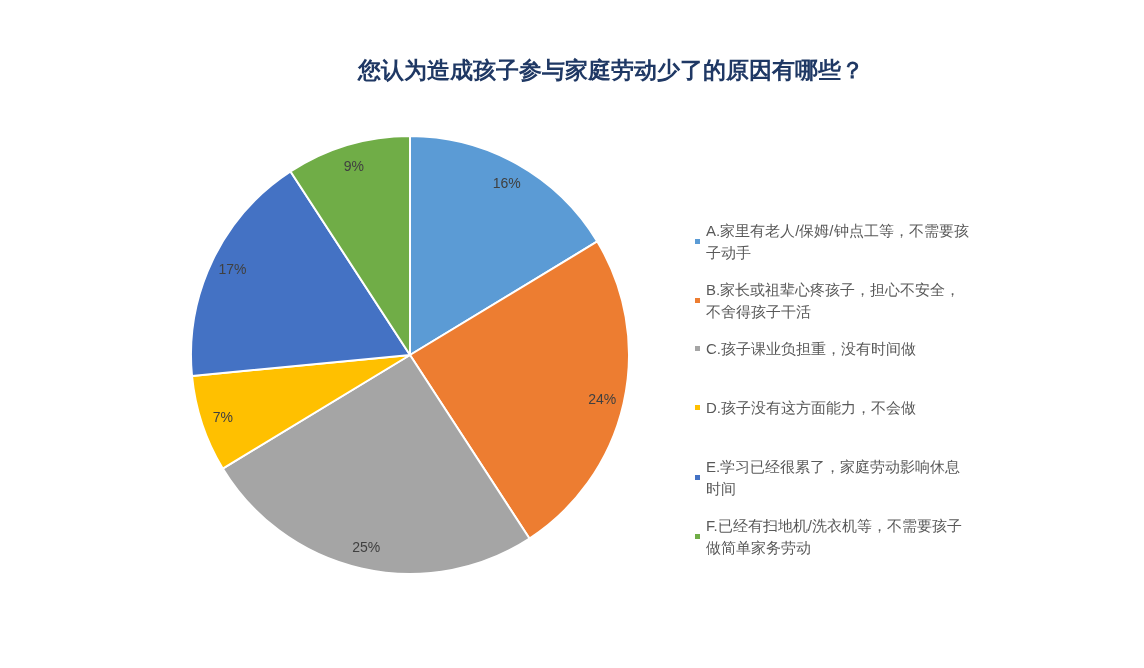 The height and width of the screenshot is (668, 1144). What do you see at coordinates (610, 70) in the screenshot?
I see `chart-title: 您认为造成孩子参与家庭劳动少了的原因有哪些？` at bounding box center [610, 70].